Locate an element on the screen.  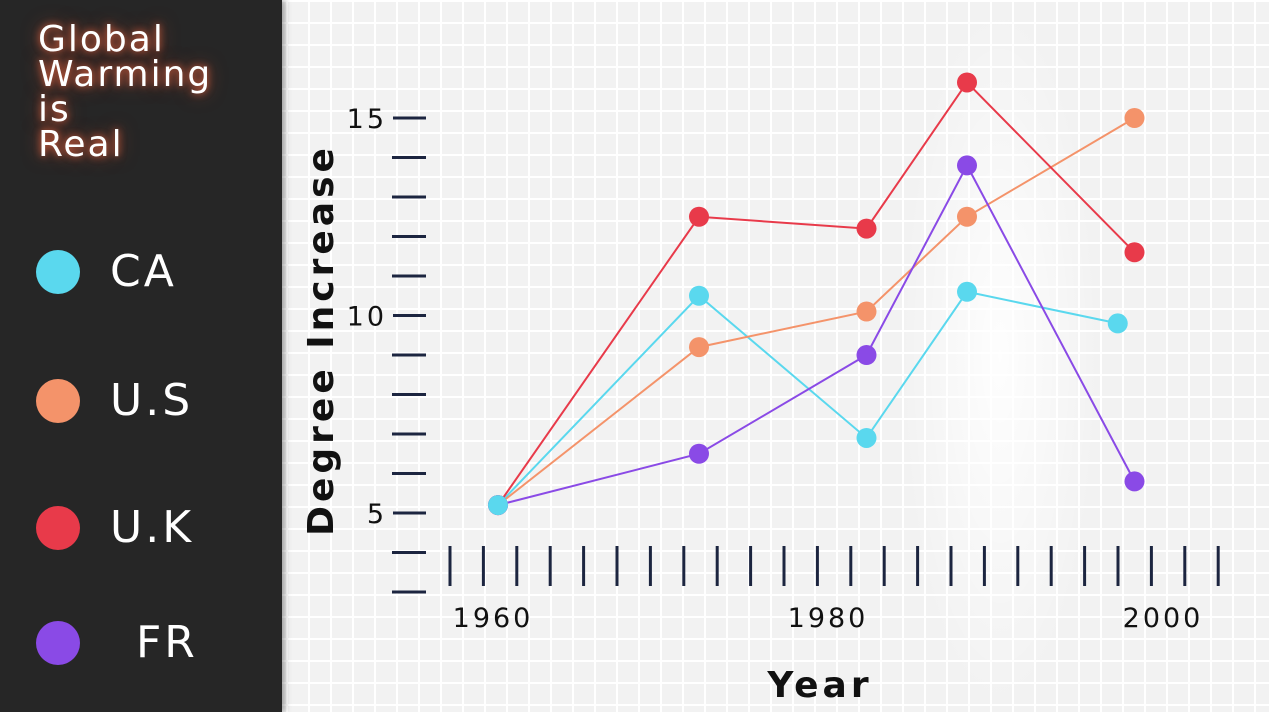
chart-title: Global Warming is Real is located at coordinates (125, 92).